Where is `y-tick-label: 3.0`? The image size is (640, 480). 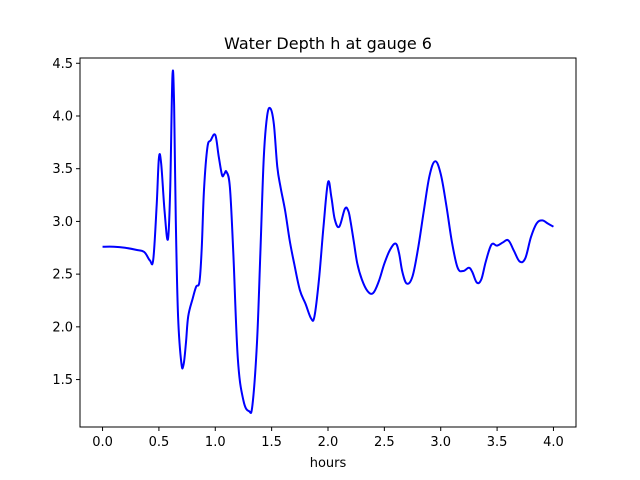
y-tick-label: 3.0 is located at coordinates (62, 222).